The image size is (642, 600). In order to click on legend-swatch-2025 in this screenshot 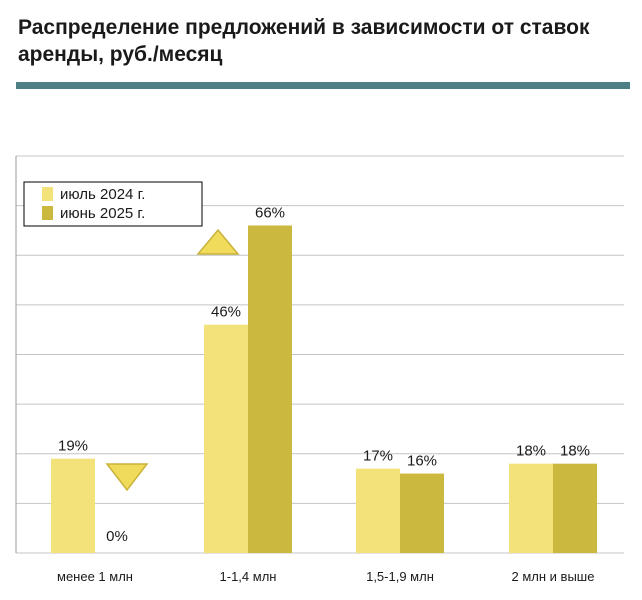, I will do `click(47, 213)`.